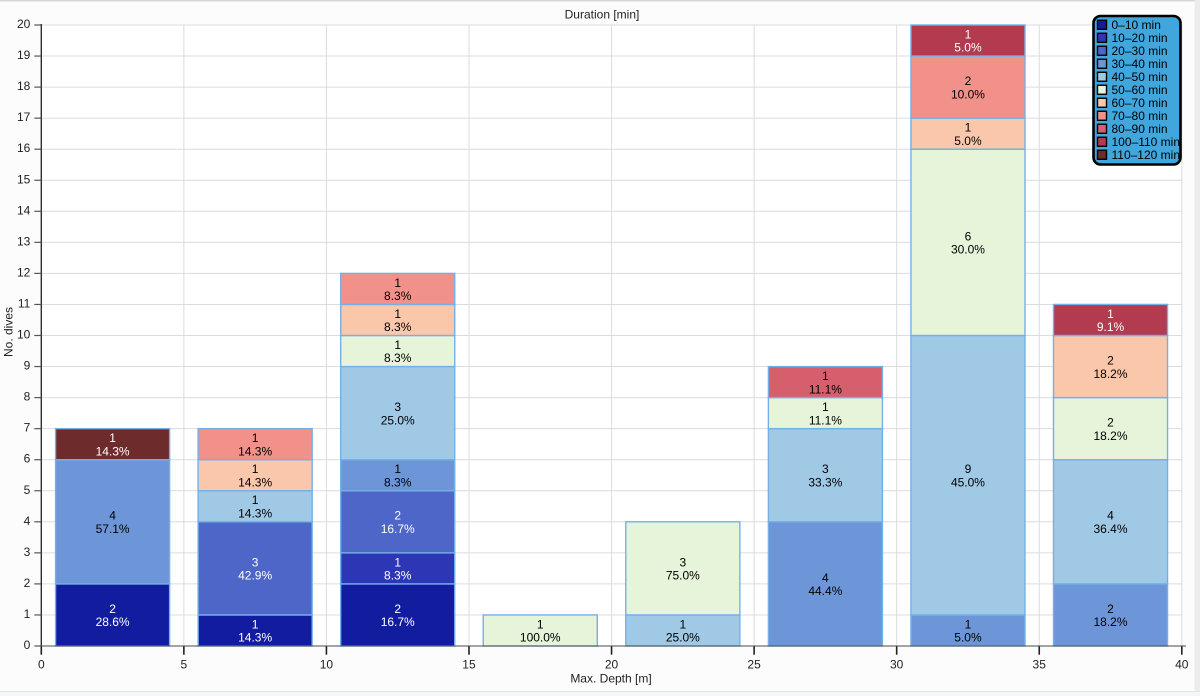 This screenshot has height=696, width=1200. Describe the element at coordinates (1140, 90) in the screenshot. I see `svg-text: 50–60 min` at that location.